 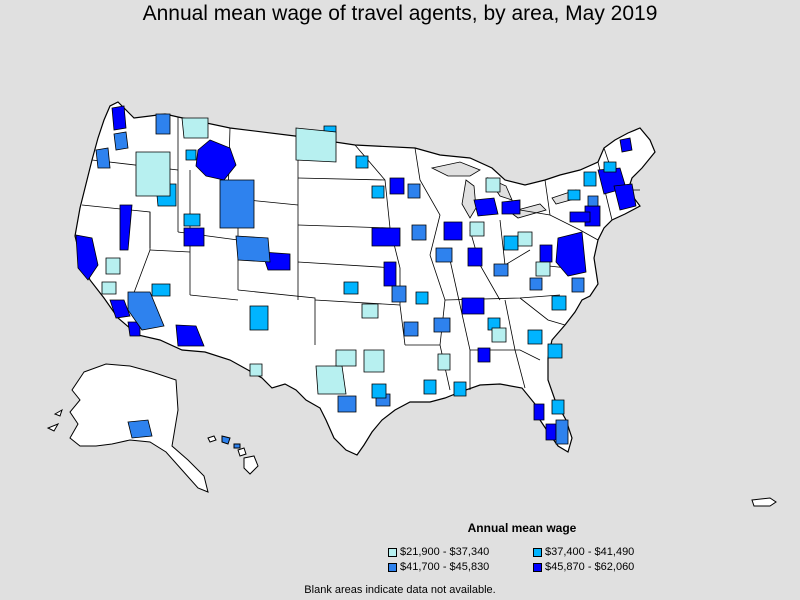 I want to click on legend-item-2: $37,400 - $41,490, so click(x=583, y=552).